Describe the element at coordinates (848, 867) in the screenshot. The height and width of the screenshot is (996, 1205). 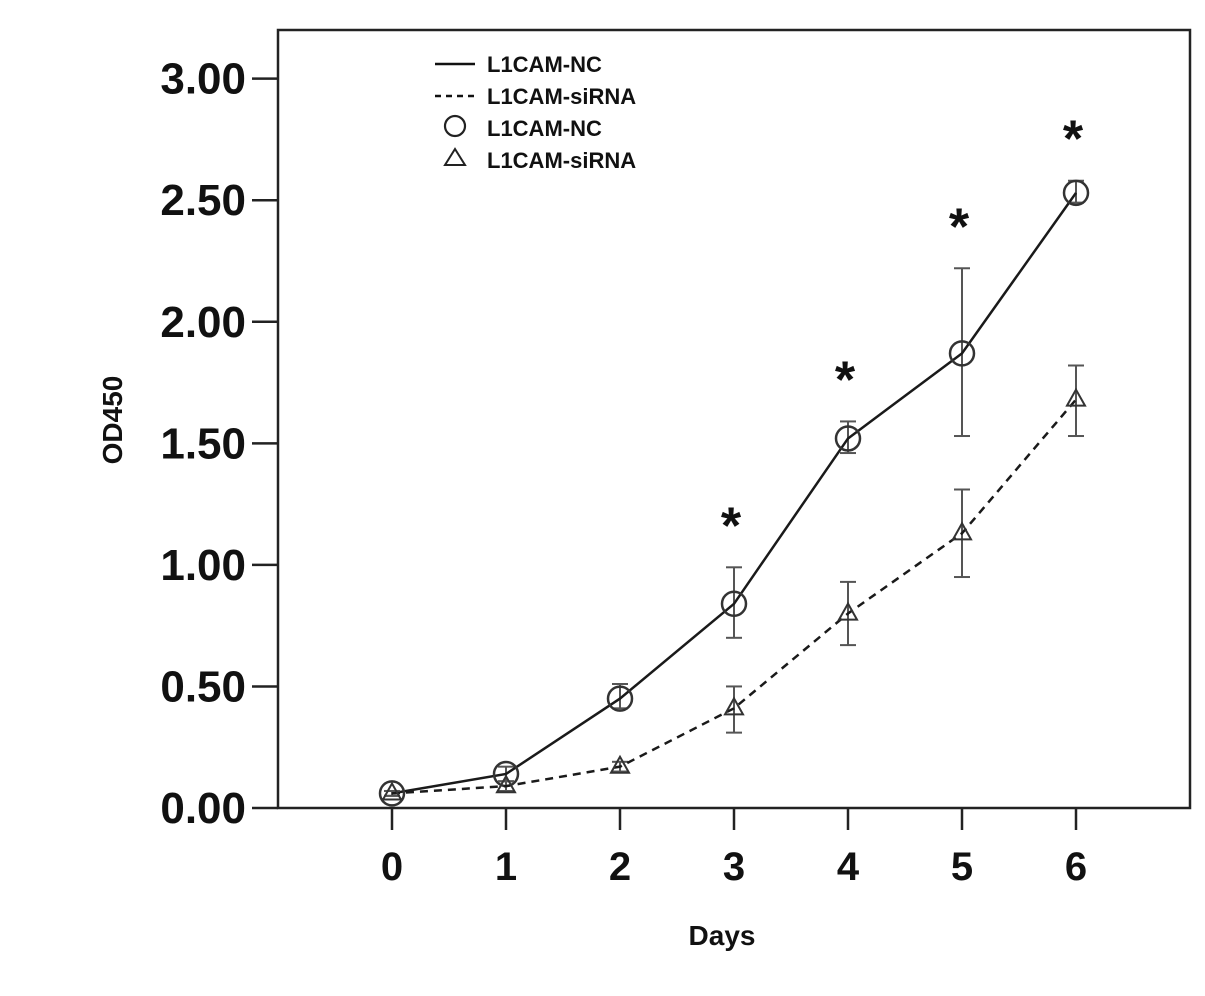
I see `x-tick-label: 4` at that location.